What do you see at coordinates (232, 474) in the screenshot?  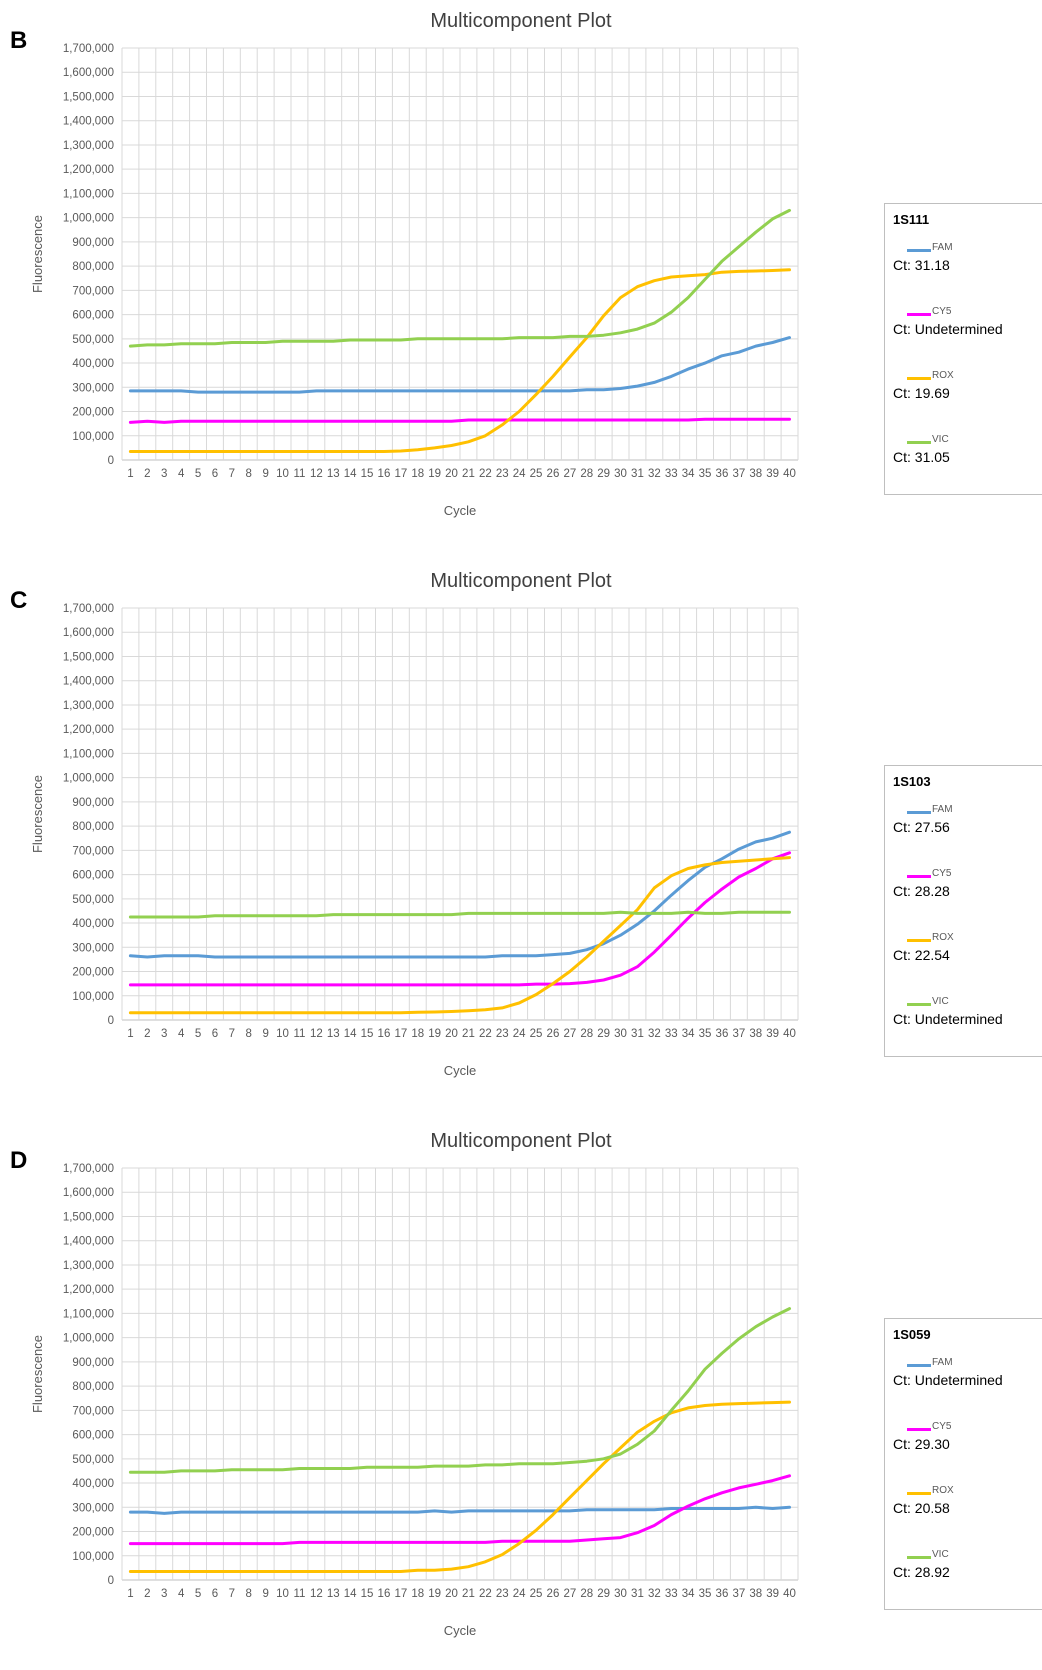 I see `x-tick-label: 7` at bounding box center [232, 474].